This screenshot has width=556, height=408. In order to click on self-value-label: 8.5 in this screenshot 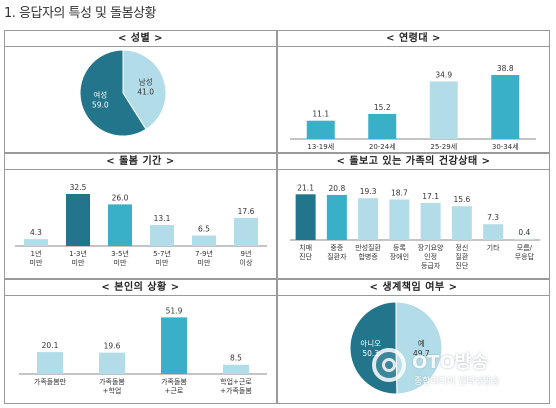, I will do `click(236, 358)`.